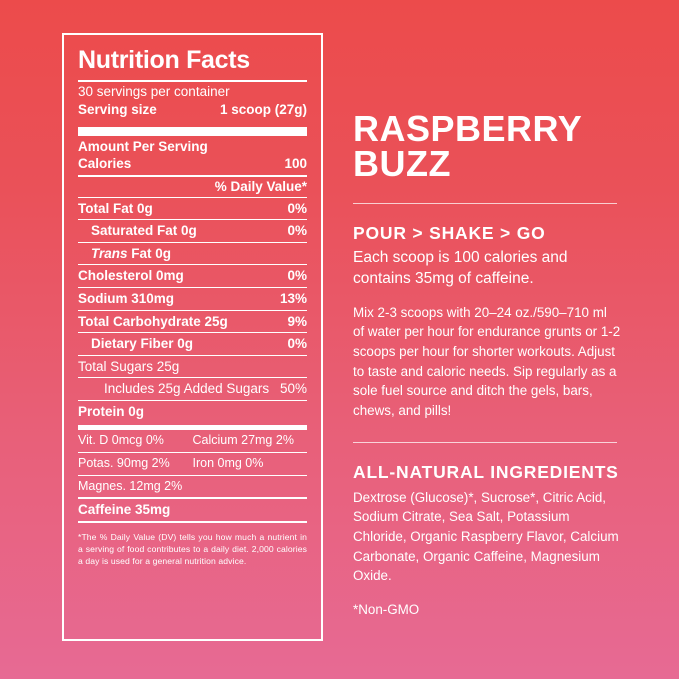  Describe the element at coordinates (153, 321) in the screenshot. I see `nutrient-label: Total Carbohydrate 25g` at that location.